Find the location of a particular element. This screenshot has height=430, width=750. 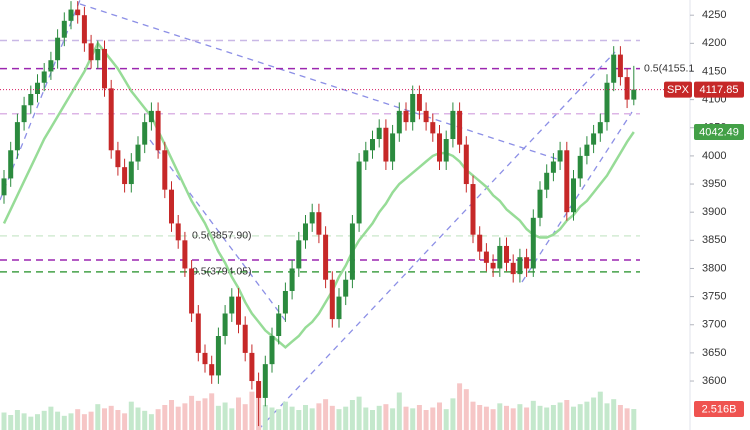

last-price-tag-box is located at coordinates (719, 89).